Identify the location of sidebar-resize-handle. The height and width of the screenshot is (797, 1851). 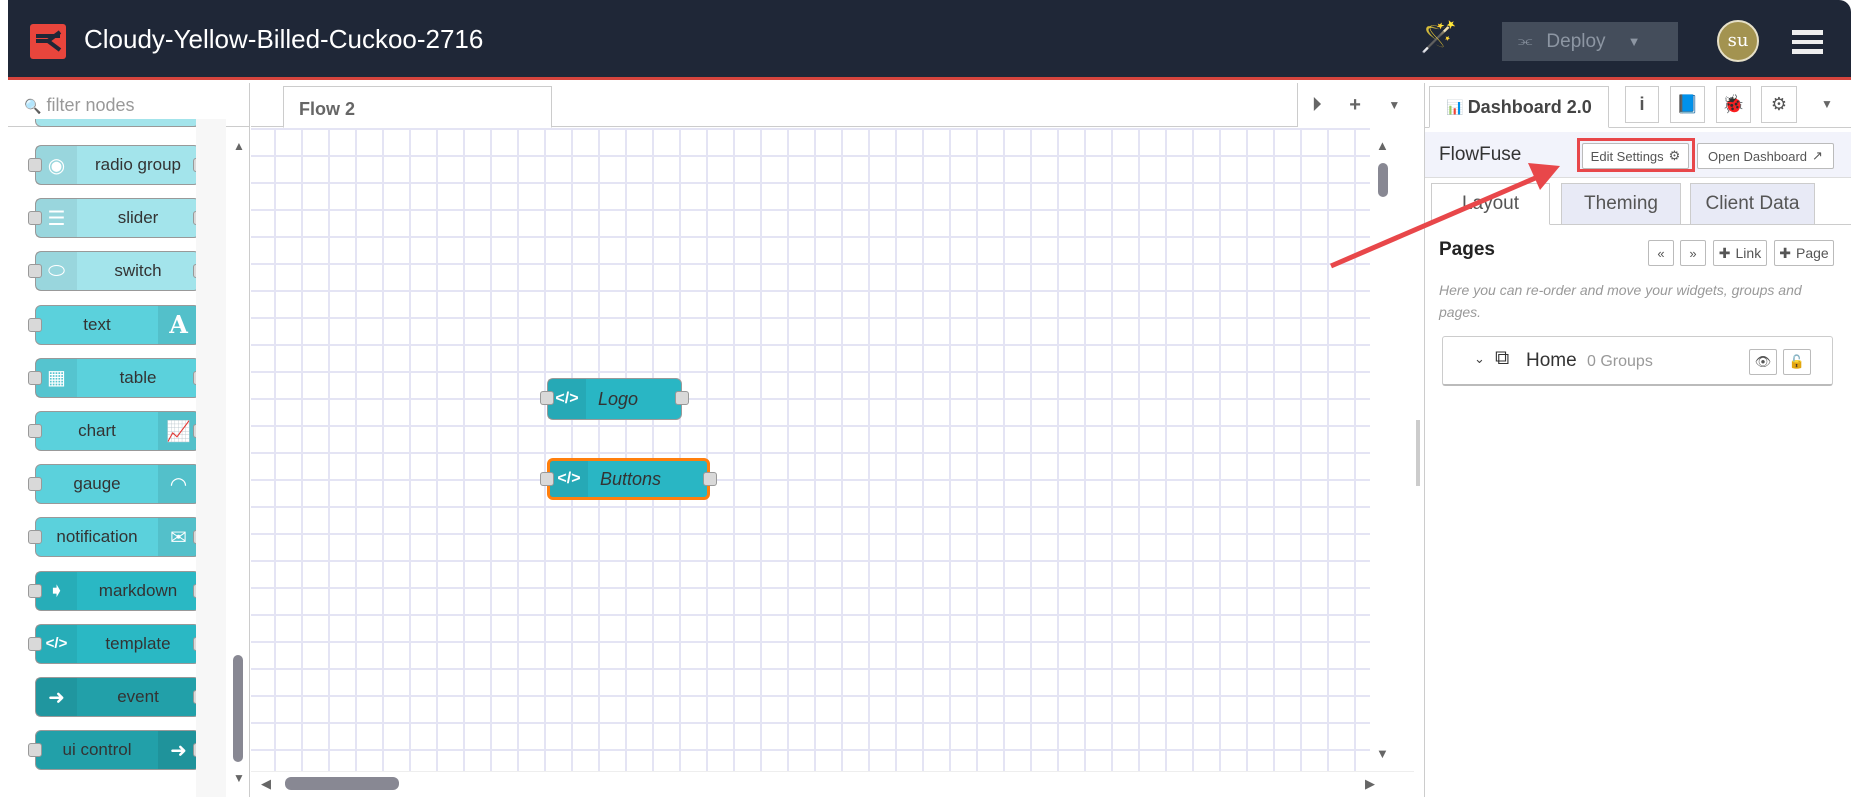
(1418, 453).